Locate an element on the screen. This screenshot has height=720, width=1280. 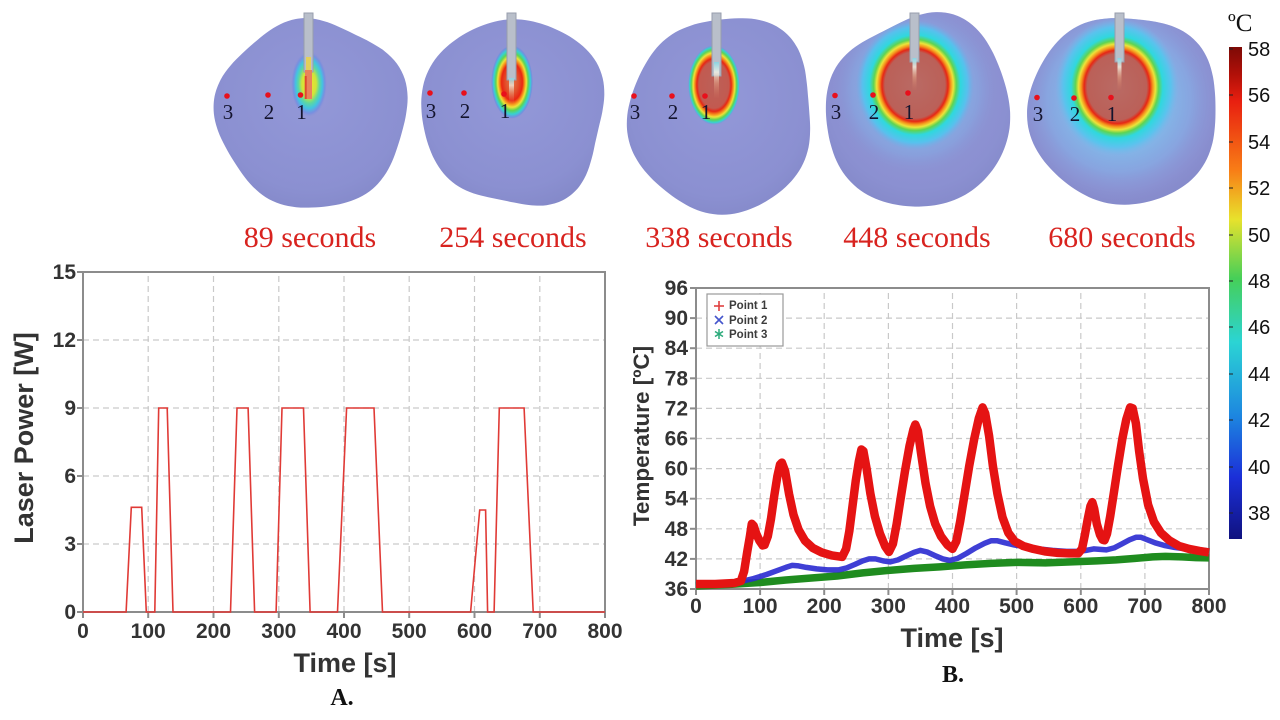
svg-text: Point 2 is located at coordinates (748, 321).